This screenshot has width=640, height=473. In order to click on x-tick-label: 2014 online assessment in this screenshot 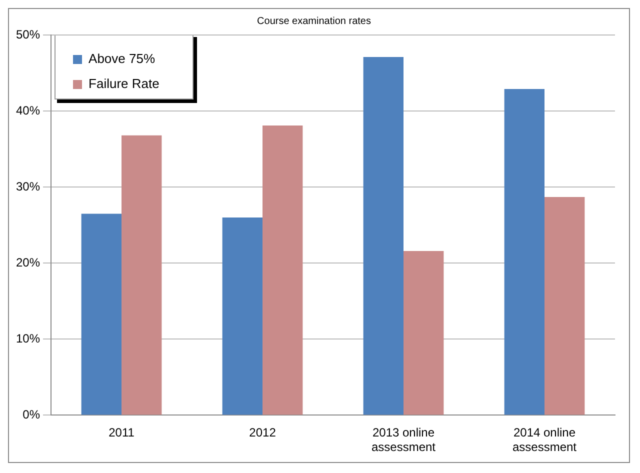, I will do `click(545, 440)`.